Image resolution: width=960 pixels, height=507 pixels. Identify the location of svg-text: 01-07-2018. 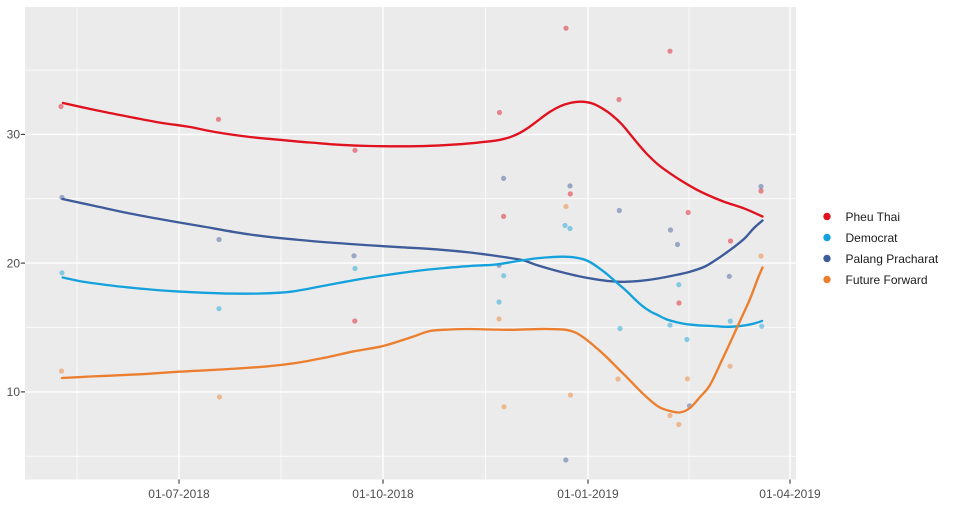
(179, 494).